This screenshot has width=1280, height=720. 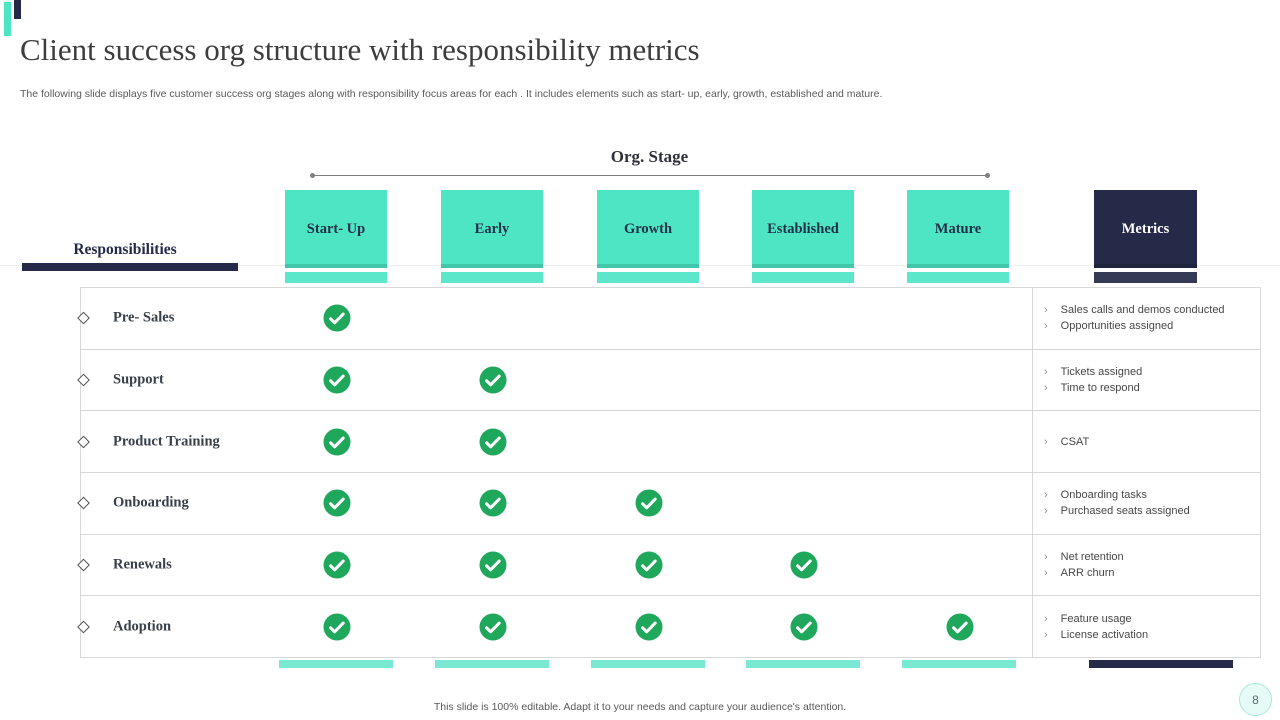 What do you see at coordinates (1142, 310) in the screenshot?
I see `metric-text: Sales calls and demos conducted` at bounding box center [1142, 310].